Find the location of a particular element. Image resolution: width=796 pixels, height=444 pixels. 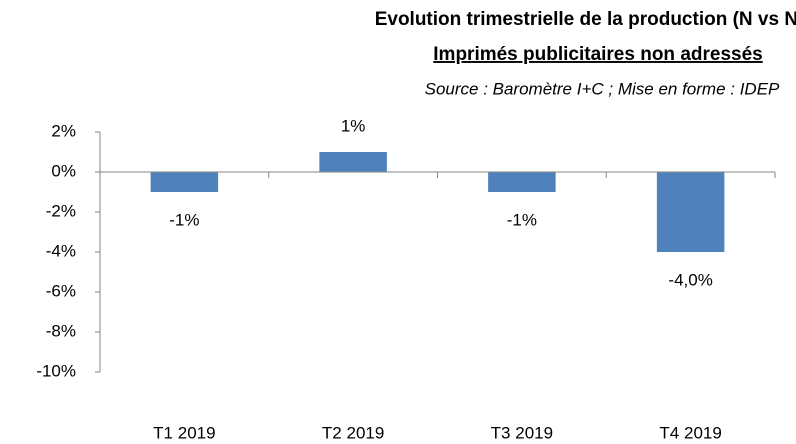

y-tick-label: 2% is located at coordinates (63, 130).